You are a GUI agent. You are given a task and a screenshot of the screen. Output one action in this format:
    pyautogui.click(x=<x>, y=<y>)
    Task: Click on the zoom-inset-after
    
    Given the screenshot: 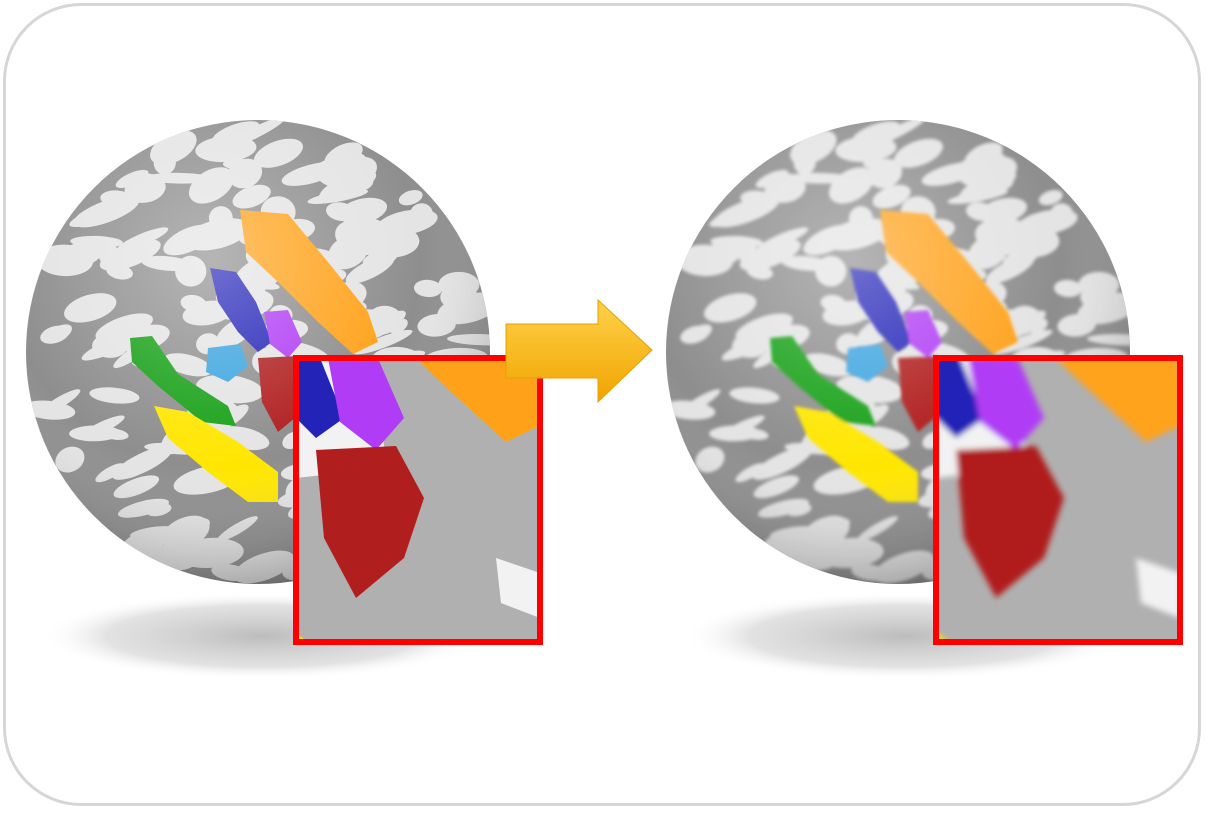 What is the action you would take?
    pyautogui.click(x=1058, y=500)
    